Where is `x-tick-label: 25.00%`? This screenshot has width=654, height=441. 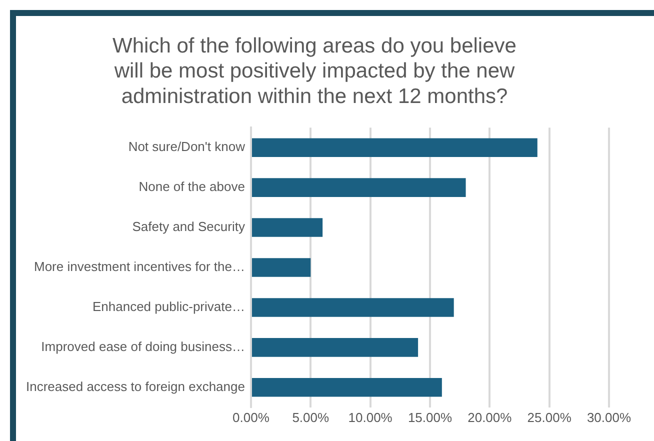
x-tick-label: 25.00% is located at coordinates (549, 417).